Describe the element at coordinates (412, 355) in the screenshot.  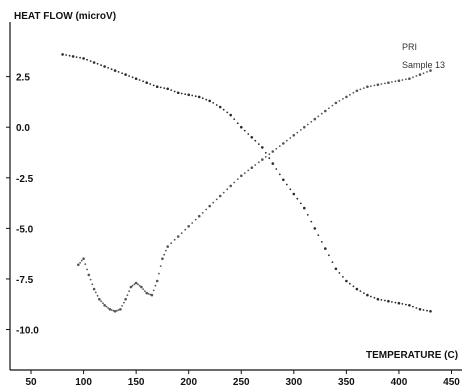
I see `x-axis-title: TEMPERATURE (C)` at that location.